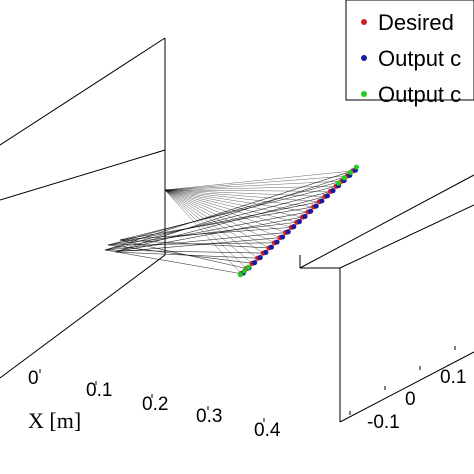 This screenshot has height=474, width=474. I want to click on legend-box, so click(409, 50).